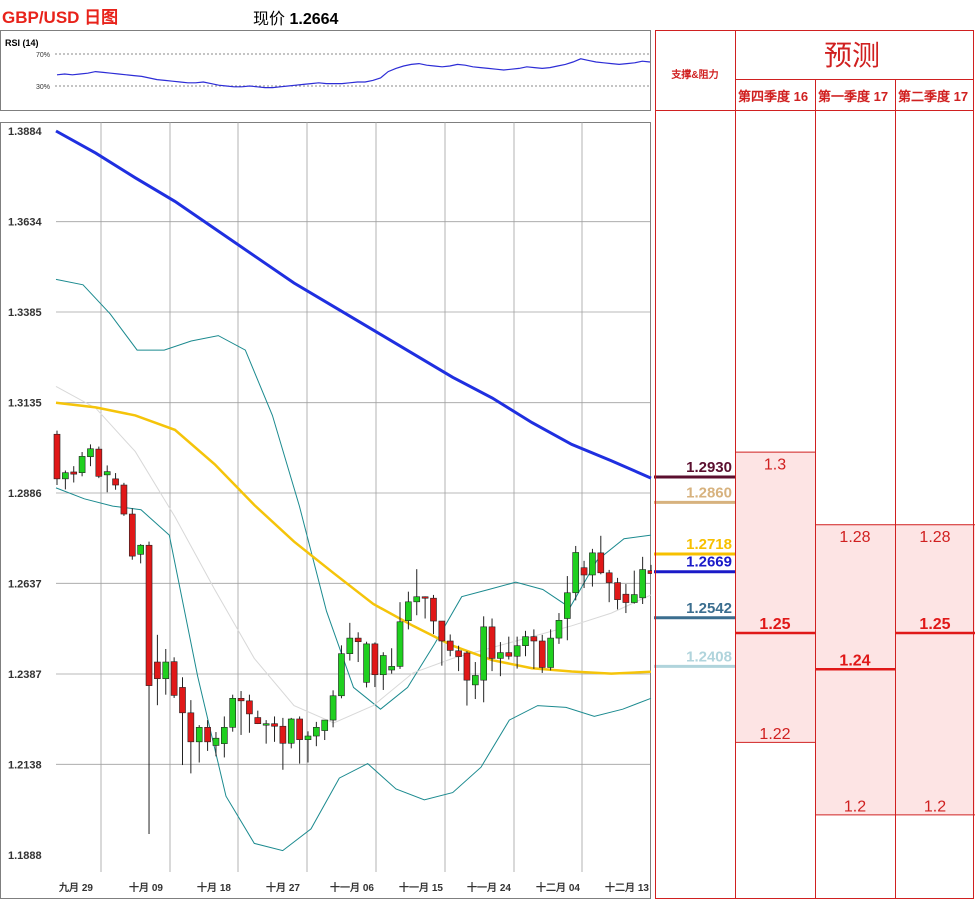 Image resolution: width=975 pixels, height=900 pixels. Describe the element at coordinates (627, 887) in the screenshot. I see `x-tick-label: 十二月 13` at that location.